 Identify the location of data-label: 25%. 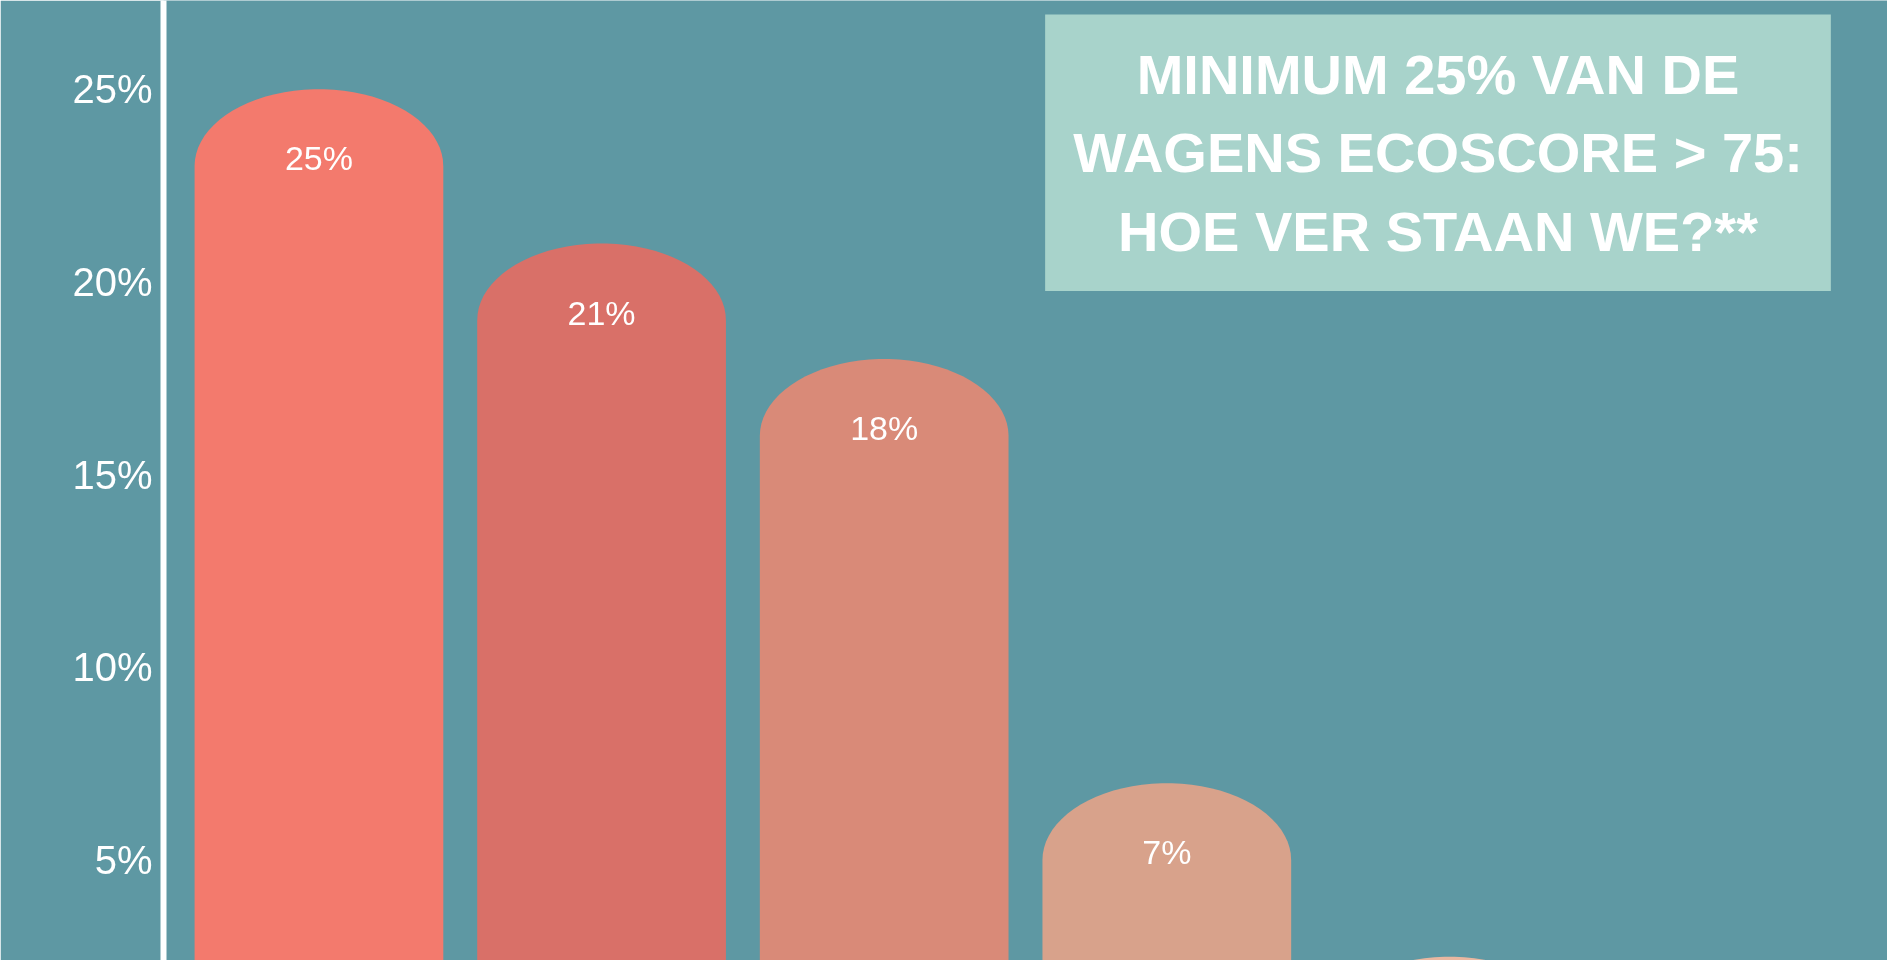
(318, 158).